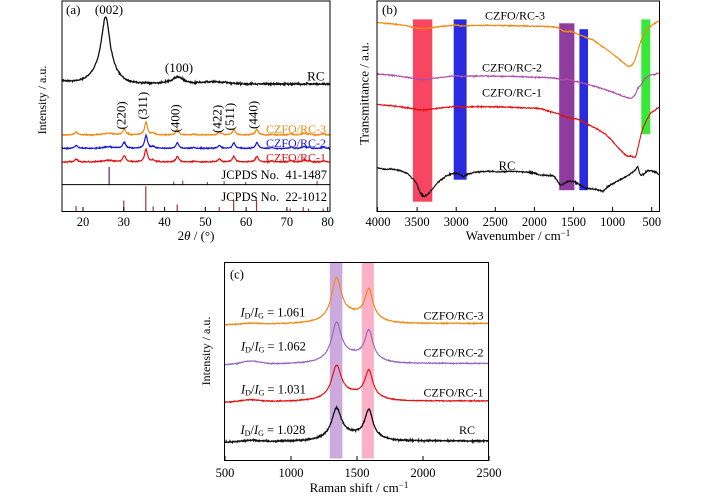  Describe the element at coordinates (164, 222) in the screenshot. I see `svg-text: 40` at that location.